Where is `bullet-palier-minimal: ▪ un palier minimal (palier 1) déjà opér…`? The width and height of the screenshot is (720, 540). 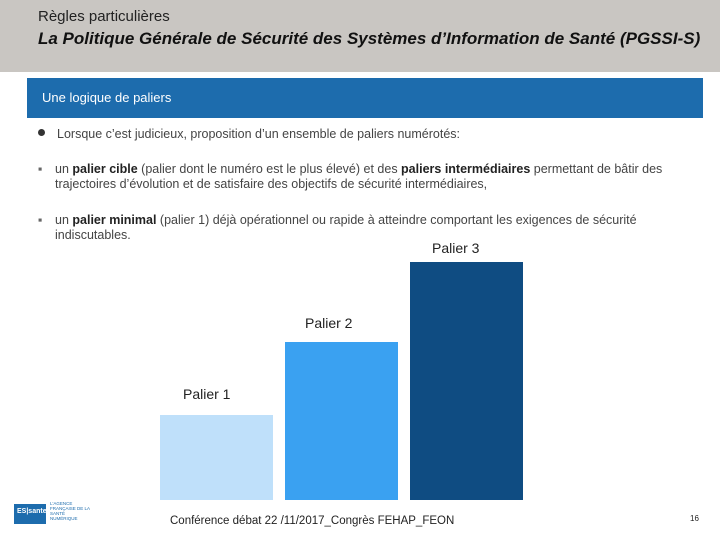 bullet-palier-minimal: ▪ un palier minimal (palier 1) déjà opér… is located at coordinates (366, 228).